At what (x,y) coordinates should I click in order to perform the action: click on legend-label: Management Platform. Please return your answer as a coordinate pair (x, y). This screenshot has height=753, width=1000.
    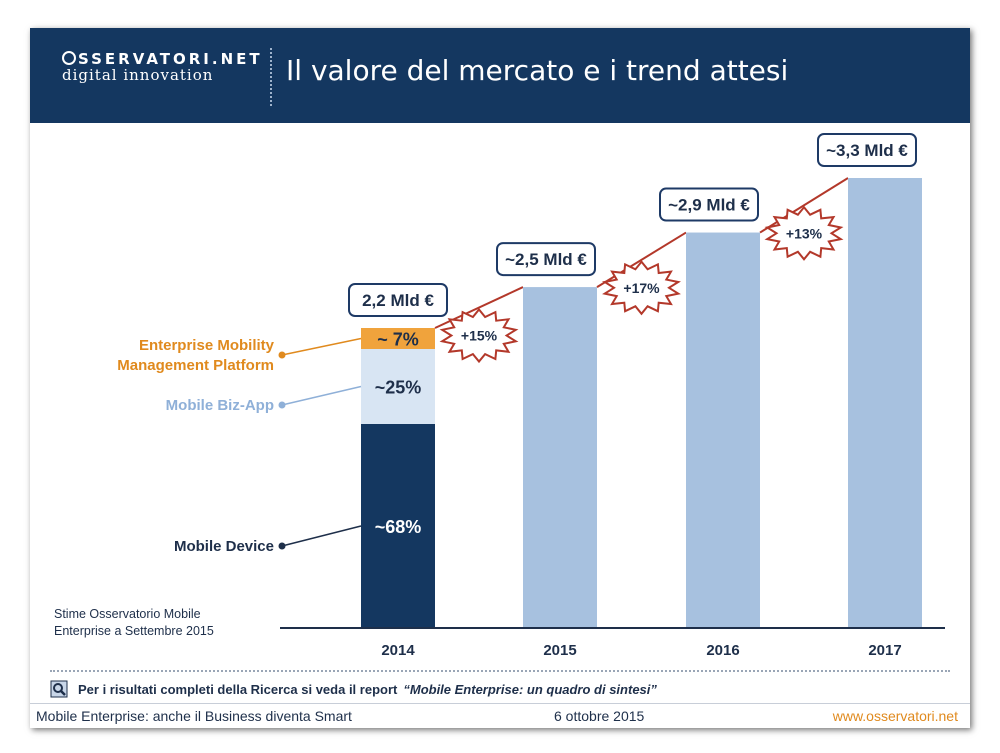
    Looking at the image, I should click on (195, 365).